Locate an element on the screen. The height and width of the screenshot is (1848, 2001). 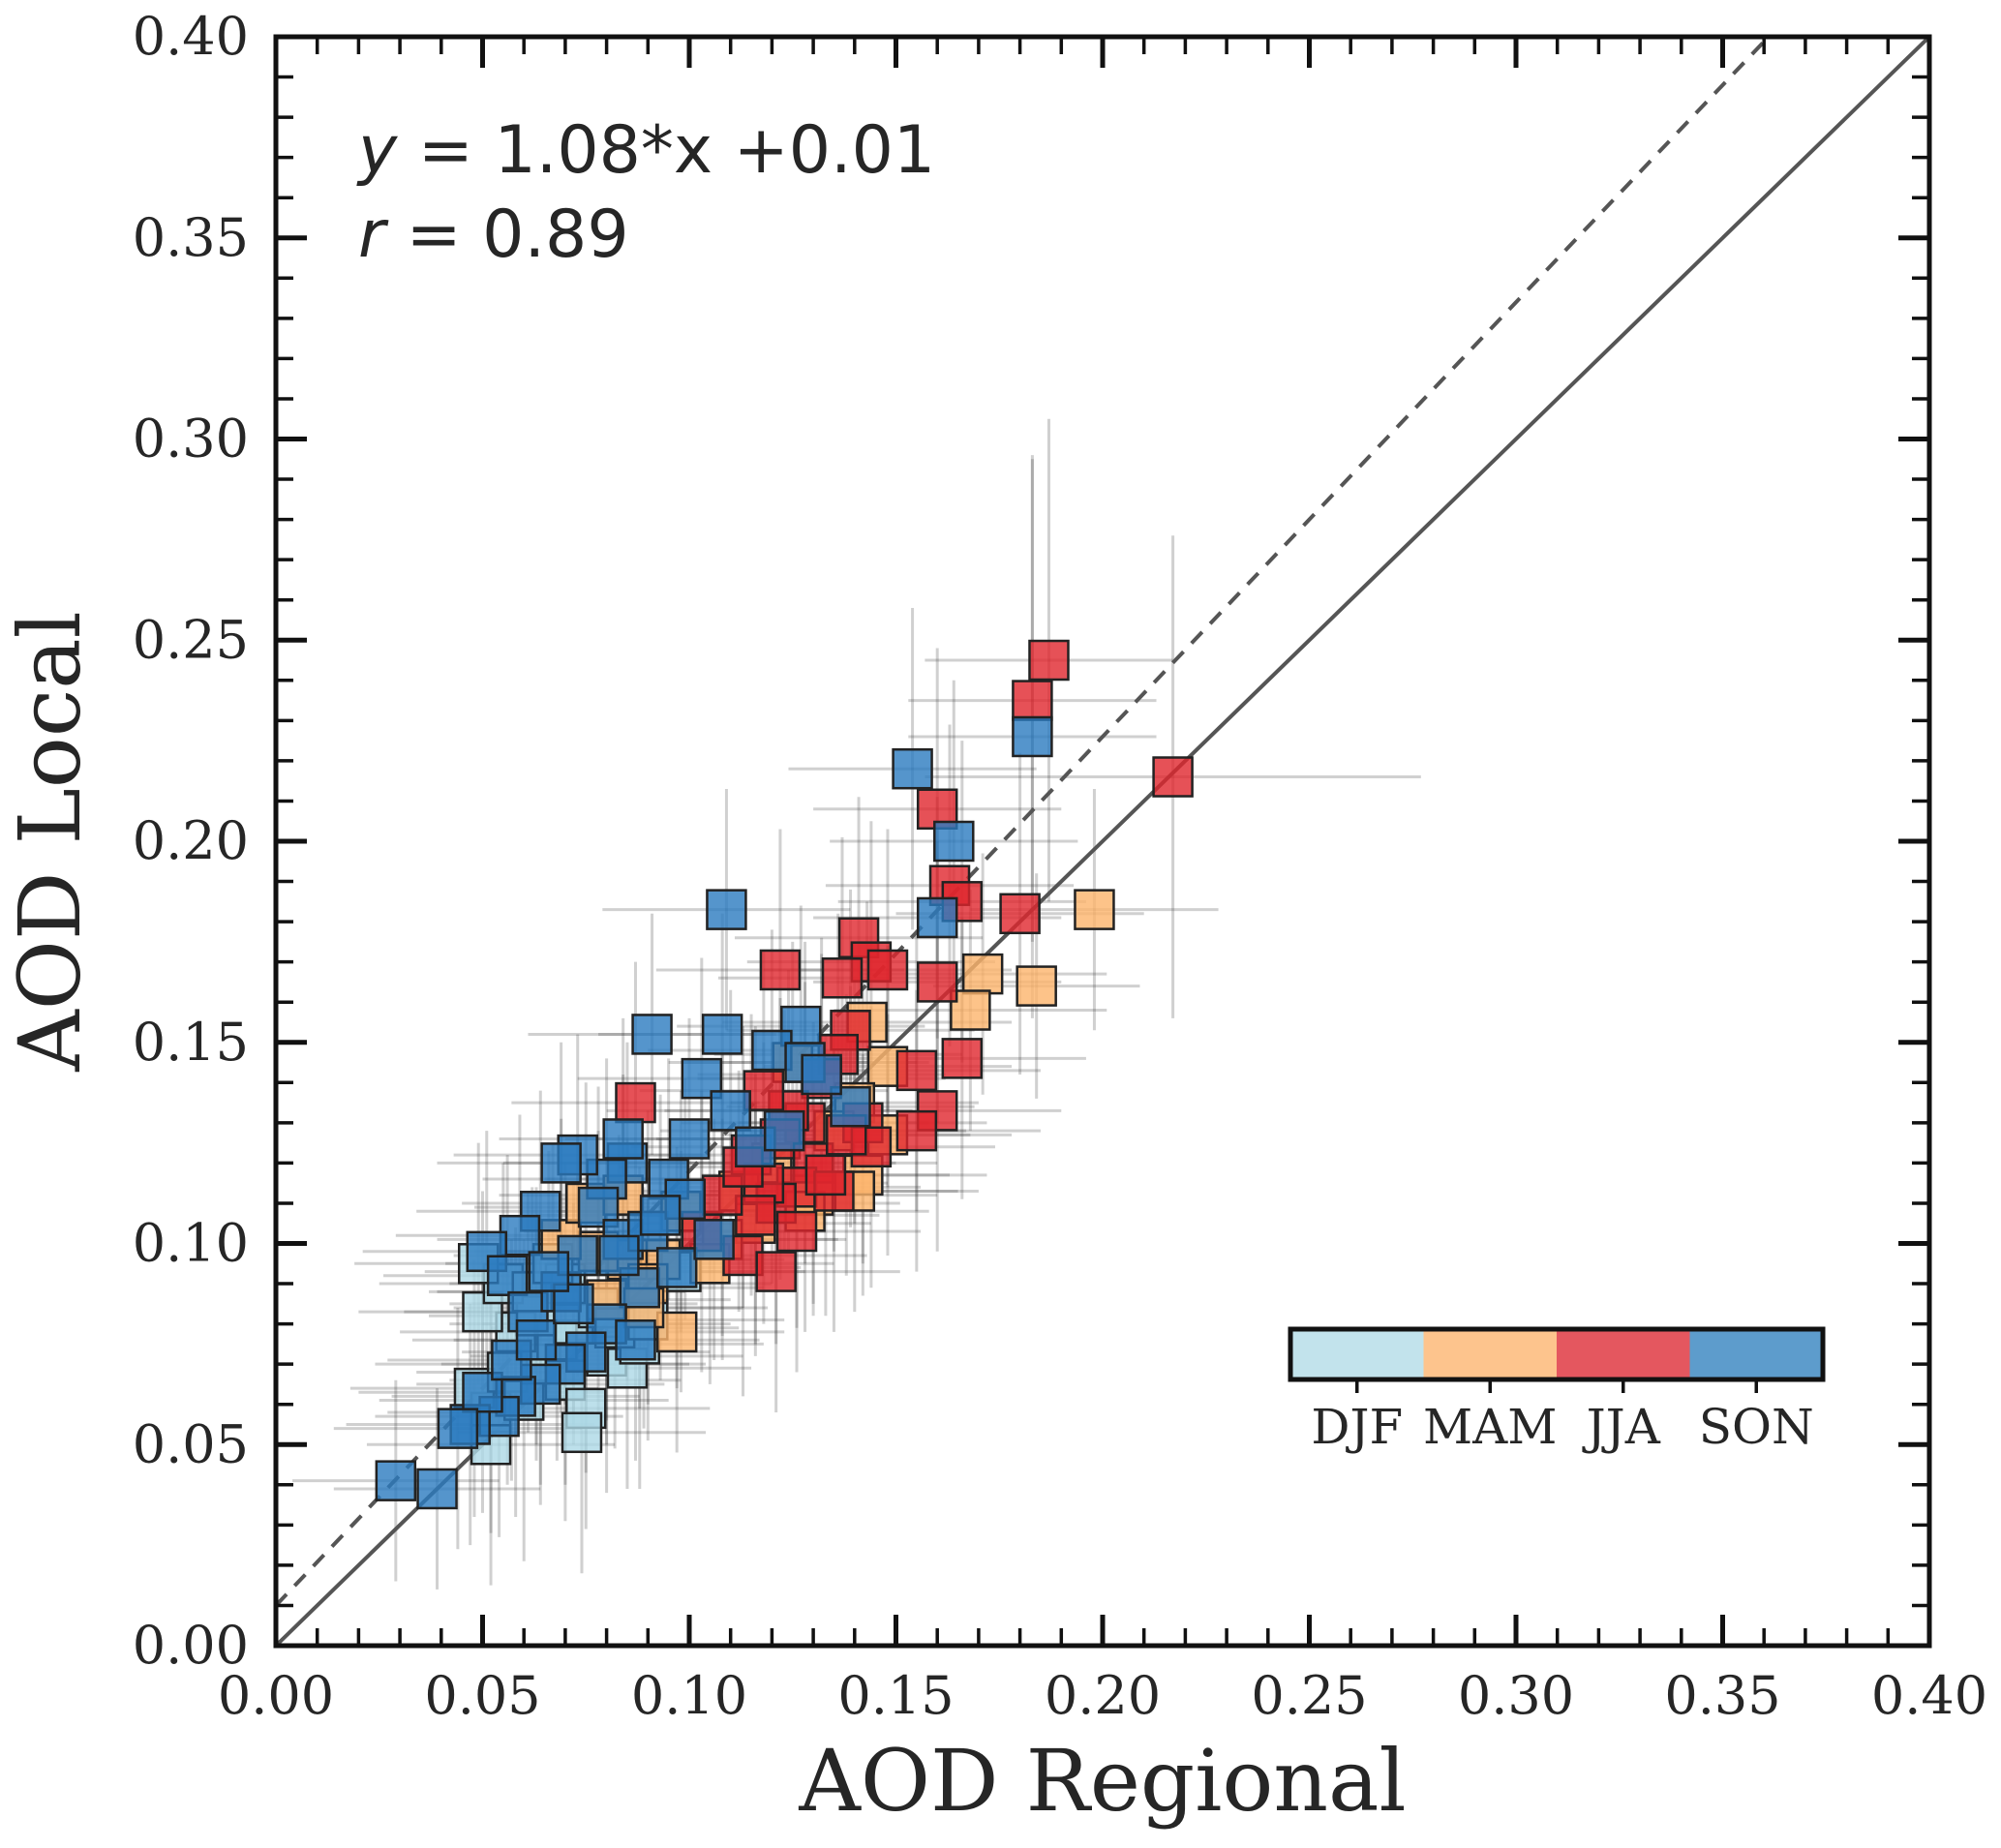
x-tick-label: 0.10 is located at coordinates (689, 1695).